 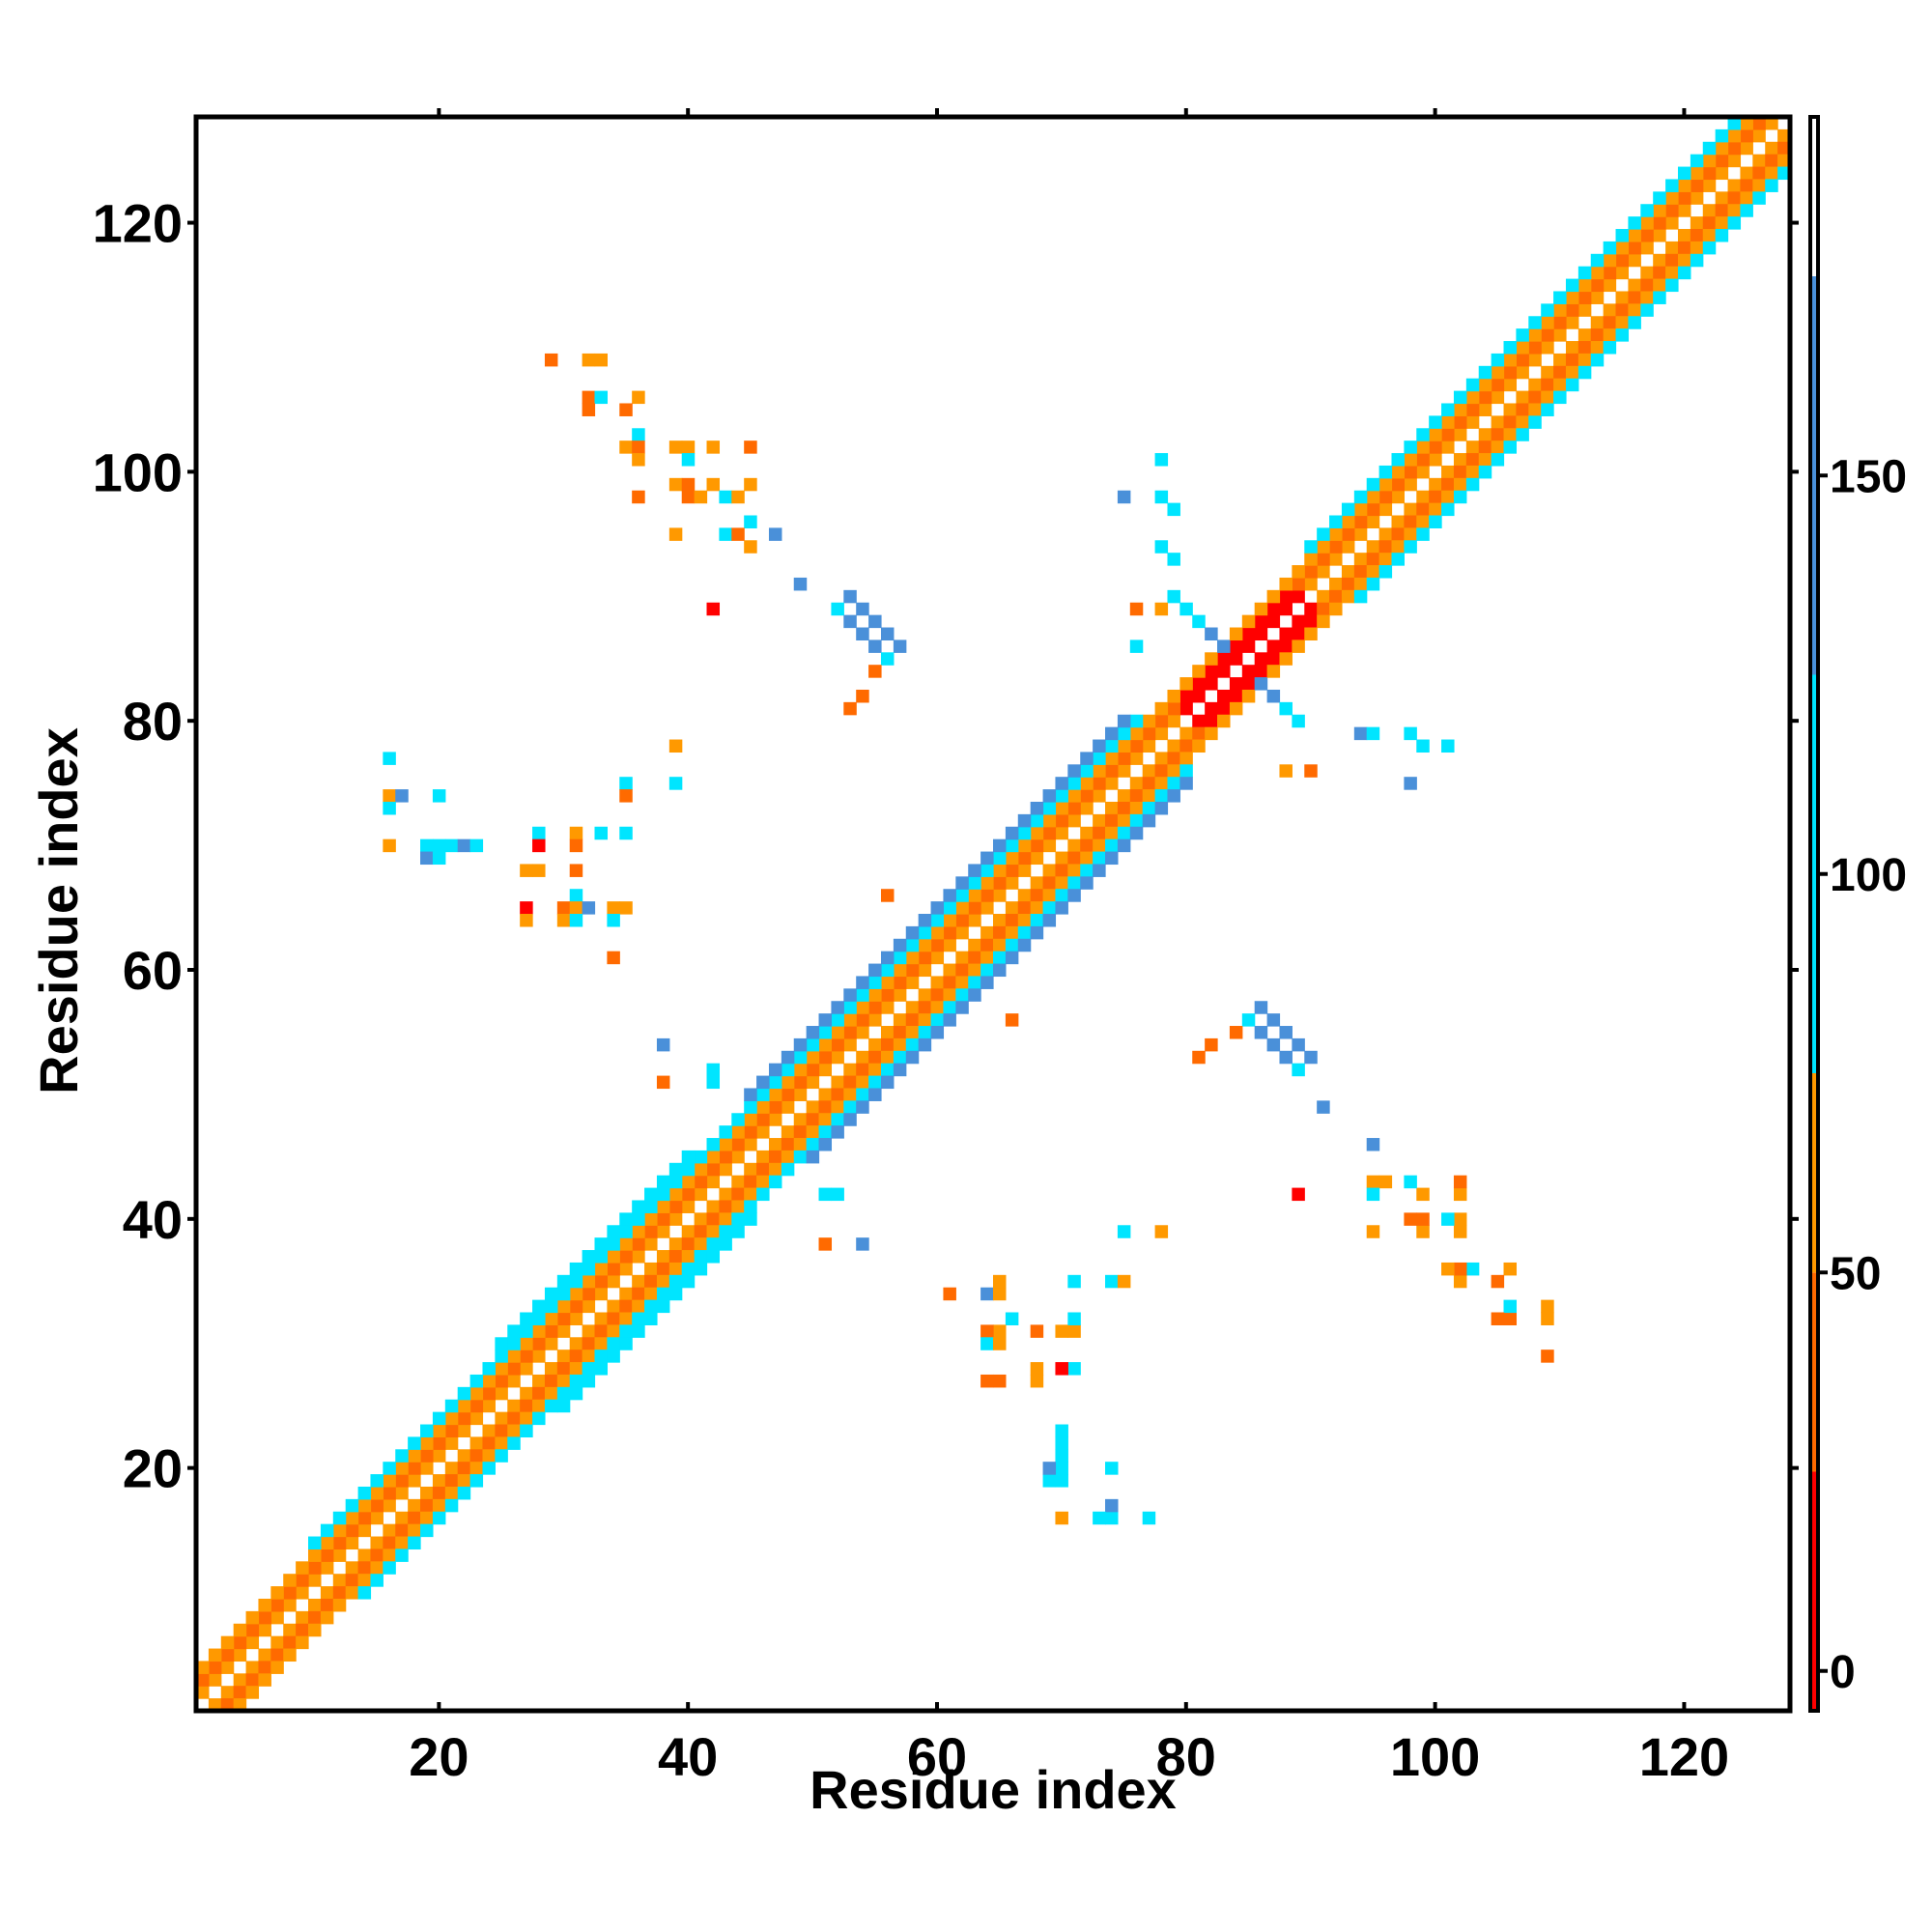 What do you see at coordinates (937, 1756) in the screenshot?
I see `x-tick-label: 60` at bounding box center [937, 1756].